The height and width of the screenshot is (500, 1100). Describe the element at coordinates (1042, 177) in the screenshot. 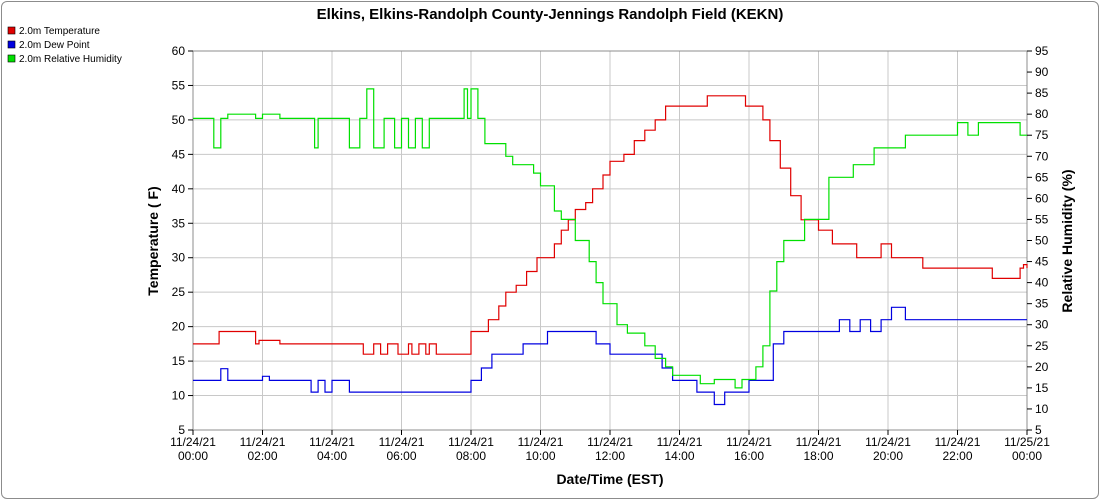

I see `y2-tick-label: 65` at that location.